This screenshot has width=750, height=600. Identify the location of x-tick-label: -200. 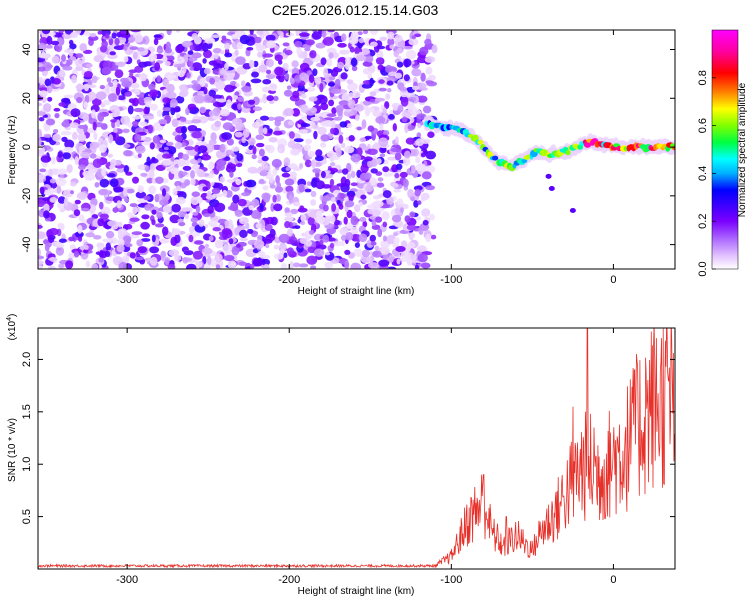
(289, 580).